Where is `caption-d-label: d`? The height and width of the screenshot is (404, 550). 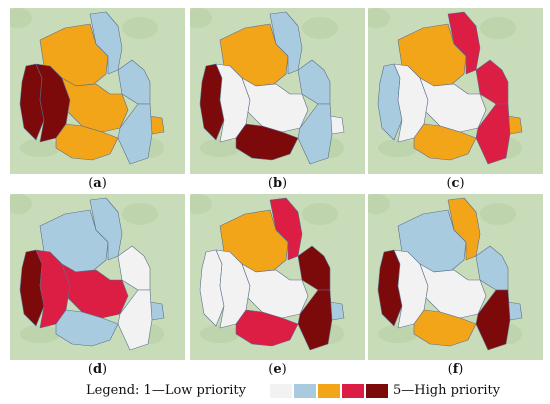
caption-d-label: d is located at coordinates (97, 369).